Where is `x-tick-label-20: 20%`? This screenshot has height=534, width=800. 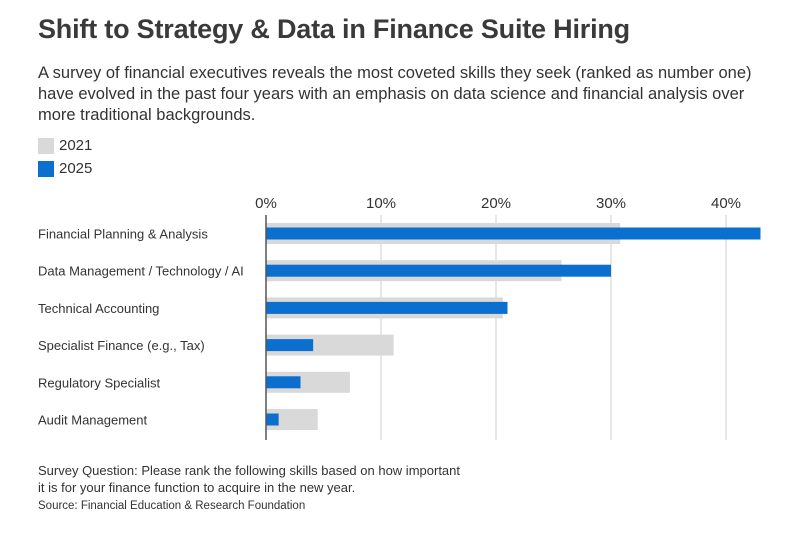
x-tick-label-20: 20% is located at coordinates (496, 203).